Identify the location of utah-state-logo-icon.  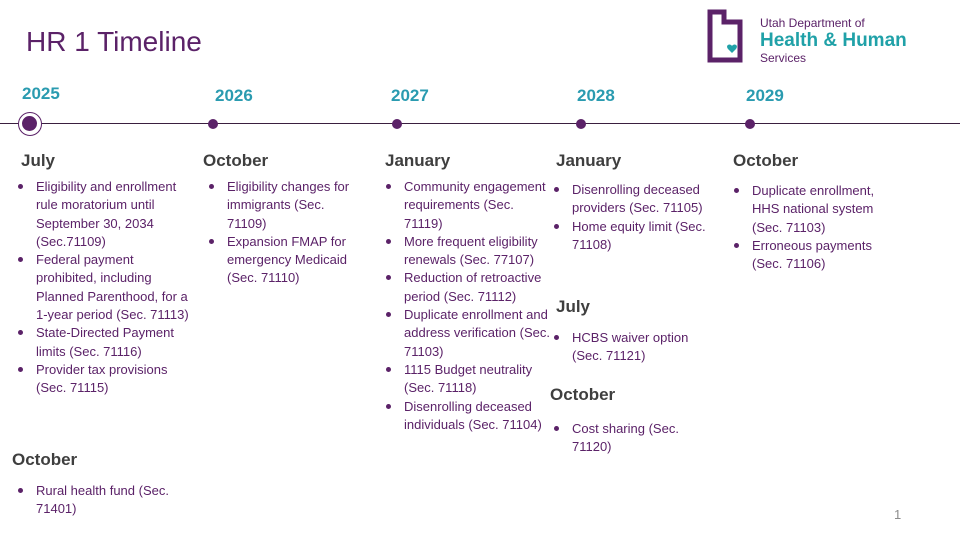
(725, 36).